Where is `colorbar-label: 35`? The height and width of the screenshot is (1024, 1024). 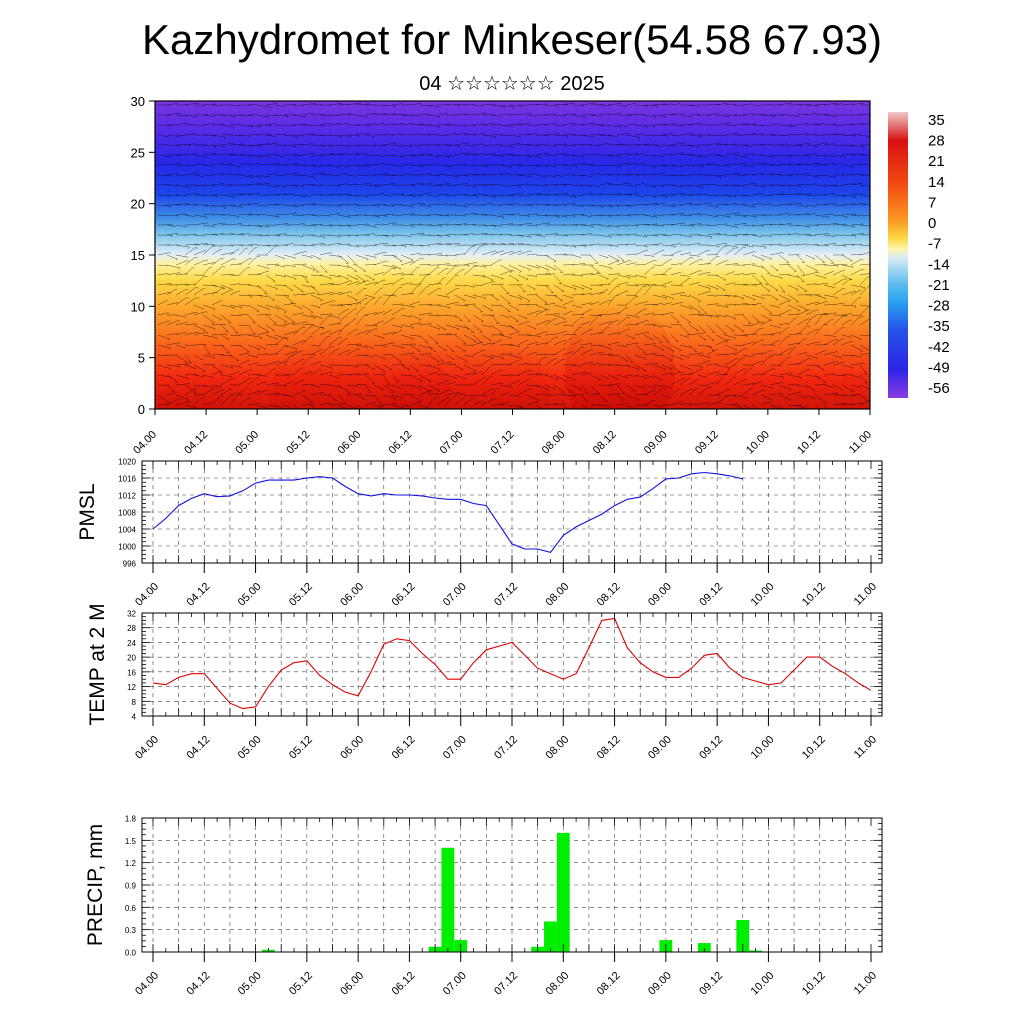 colorbar-label: 35 is located at coordinates (936, 120).